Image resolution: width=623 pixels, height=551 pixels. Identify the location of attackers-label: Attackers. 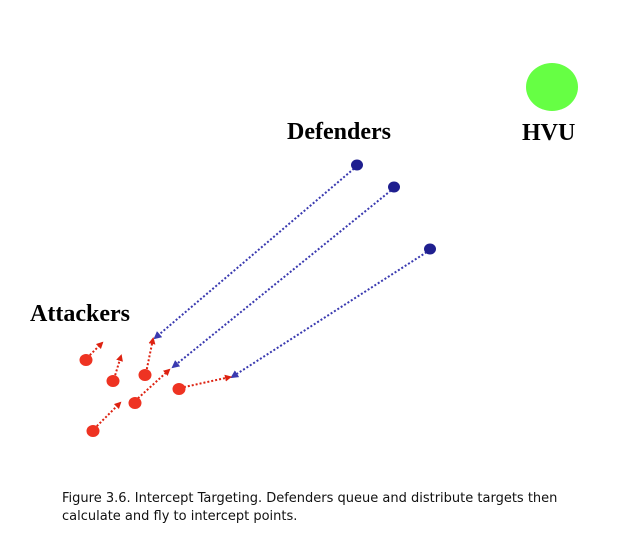
(80, 314).